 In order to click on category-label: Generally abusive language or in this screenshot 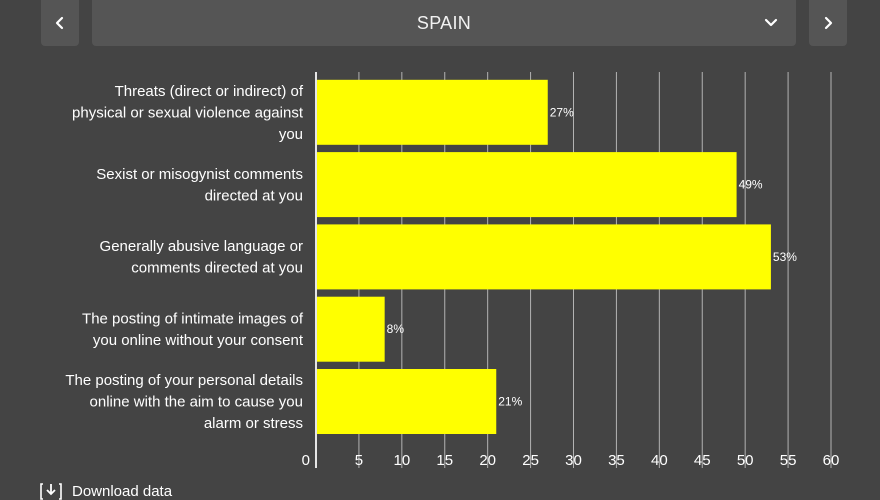, I will do `click(201, 246)`.